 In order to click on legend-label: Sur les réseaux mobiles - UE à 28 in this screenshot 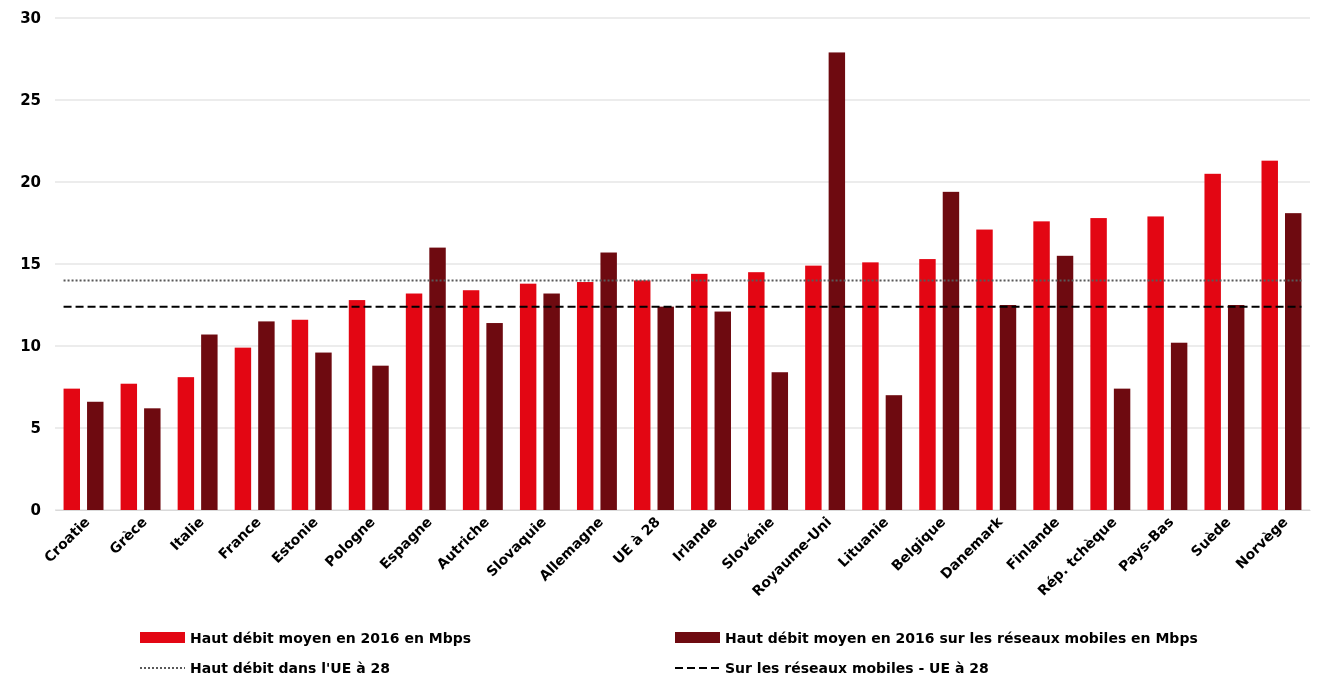, I will do `click(857, 668)`.